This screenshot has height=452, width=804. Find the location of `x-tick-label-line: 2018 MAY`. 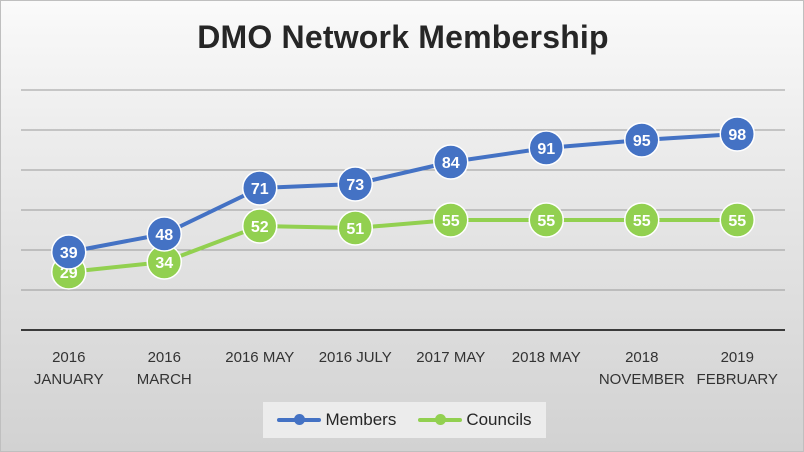

x-tick-label-line: 2018 MAY is located at coordinates (546, 357).